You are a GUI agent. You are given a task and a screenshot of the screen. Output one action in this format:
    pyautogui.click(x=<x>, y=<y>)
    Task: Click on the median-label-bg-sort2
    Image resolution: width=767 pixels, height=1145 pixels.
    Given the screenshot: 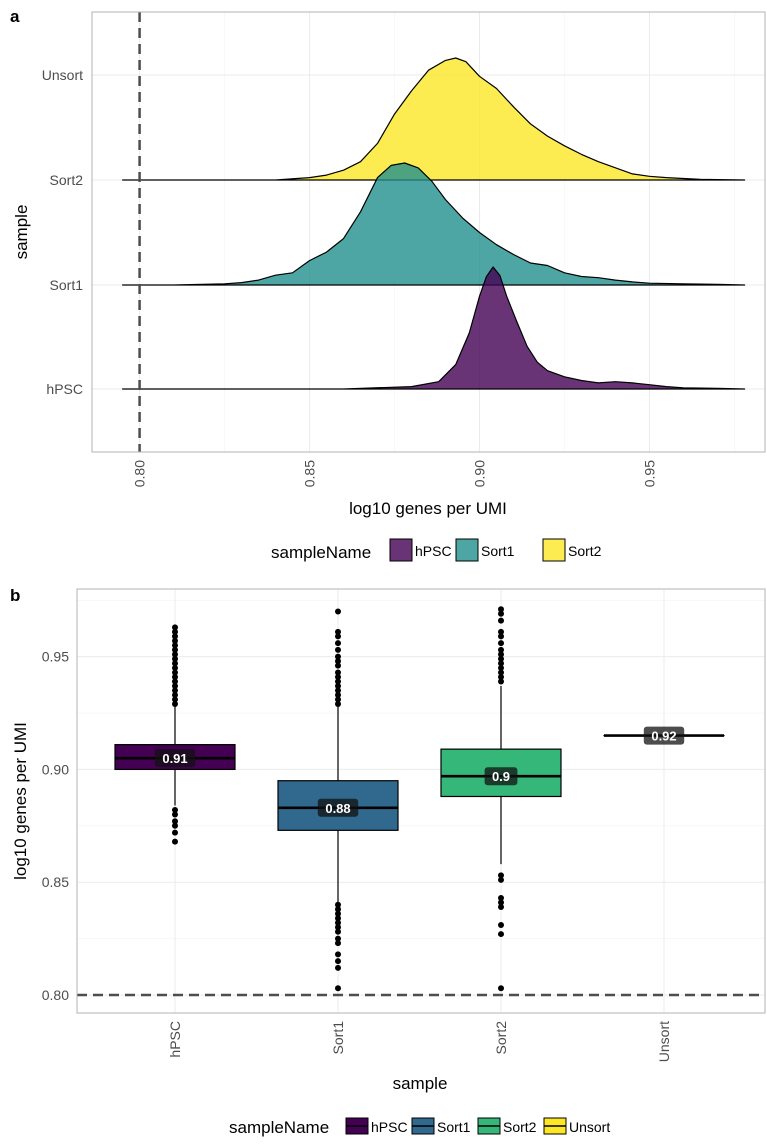 What is the action you would take?
    pyautogui.click(x=501, y=776)
    